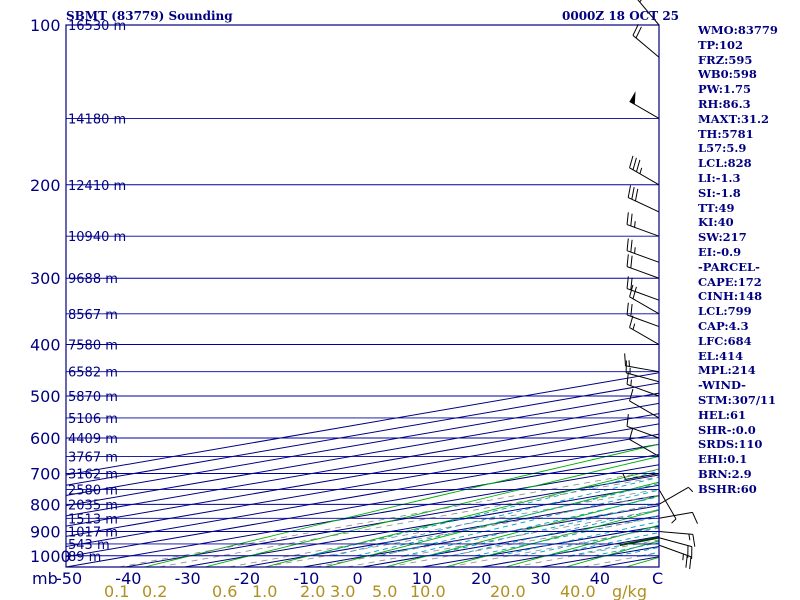 This screenshot has height=600, width=800. What do you see at coordinates (730, 296) in the screenshot?
I see `stat-entry: CINH:148` at bounding box center [730, 296].